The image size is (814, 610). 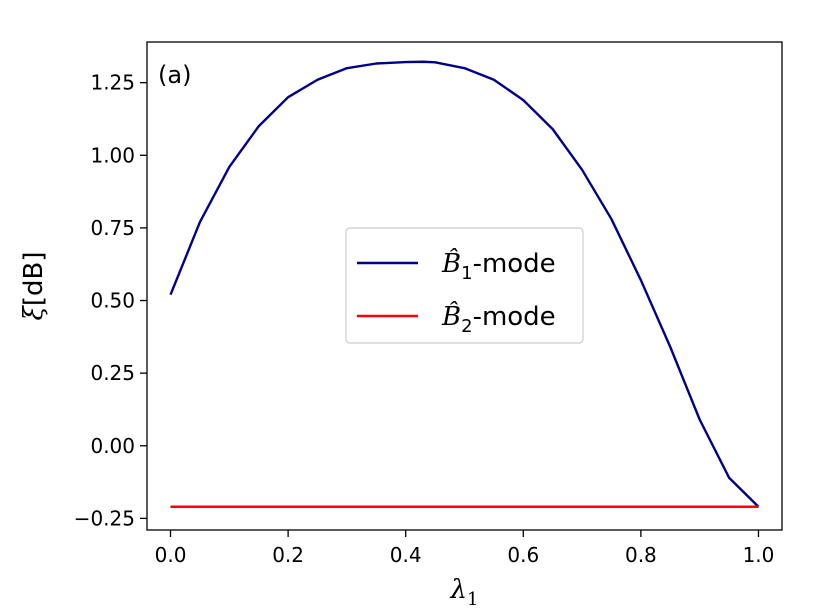 What do you see at coordinates (112, 446) in the screenshot?
I see `y-tick-label: 0.00` at bounding box center [112, 446].